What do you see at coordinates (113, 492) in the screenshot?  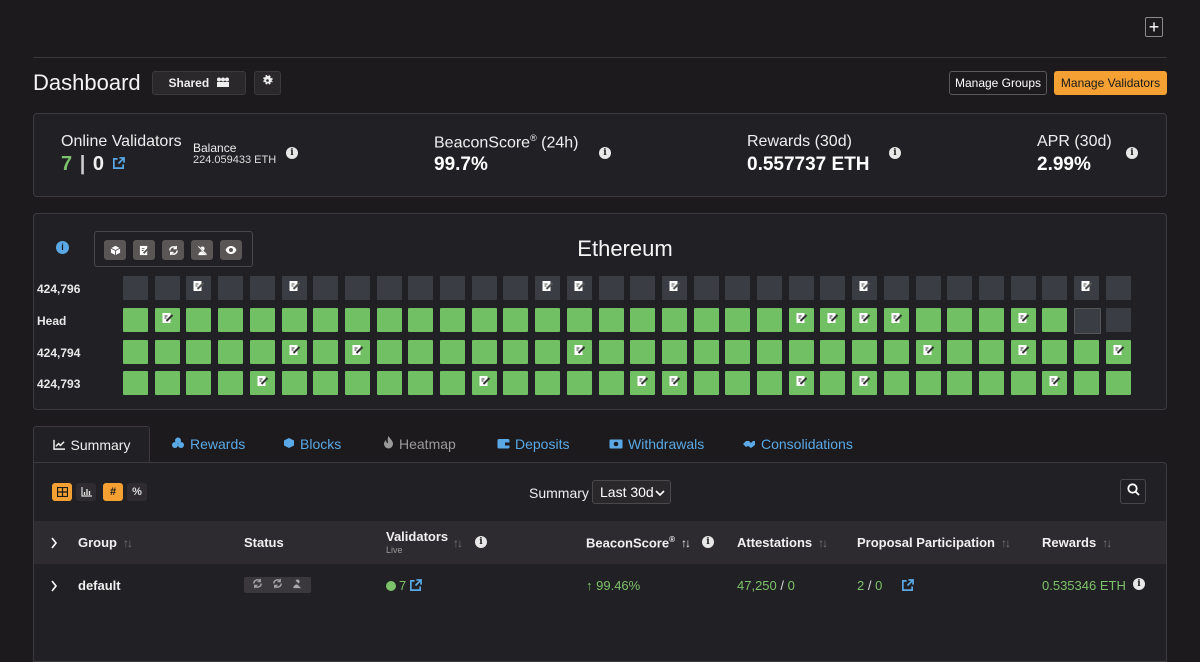 I see `absolute-toggle: #` at bounding box center [113, 492].